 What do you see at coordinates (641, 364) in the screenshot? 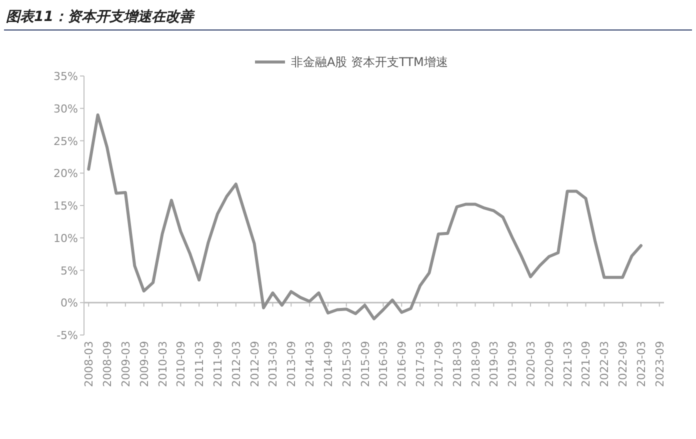
I see `x-tick-label: 2023-03` at bounding box center [641, 364].